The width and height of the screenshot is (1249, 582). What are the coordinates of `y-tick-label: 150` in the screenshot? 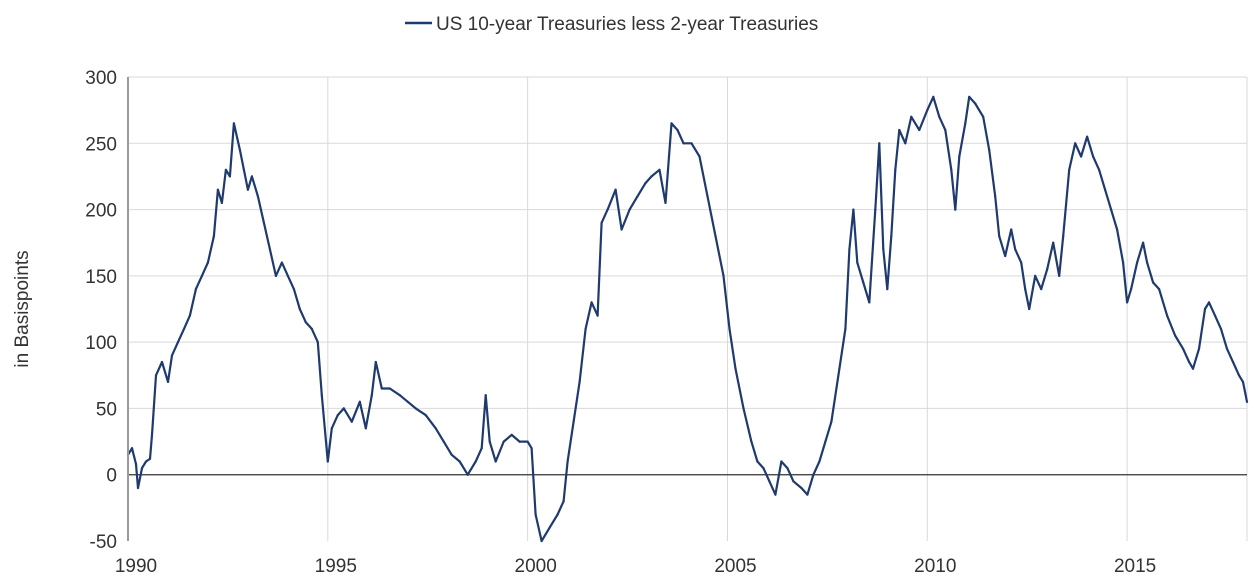 It's located at (101, 277).